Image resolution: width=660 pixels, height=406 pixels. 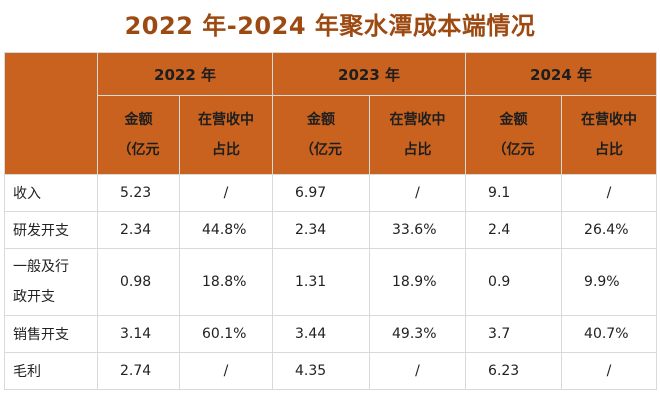 What do you see at coordinates (41, 335) in the screenshot?
I see `row-label-line: 销售开支` at bounding box center [41, 335].